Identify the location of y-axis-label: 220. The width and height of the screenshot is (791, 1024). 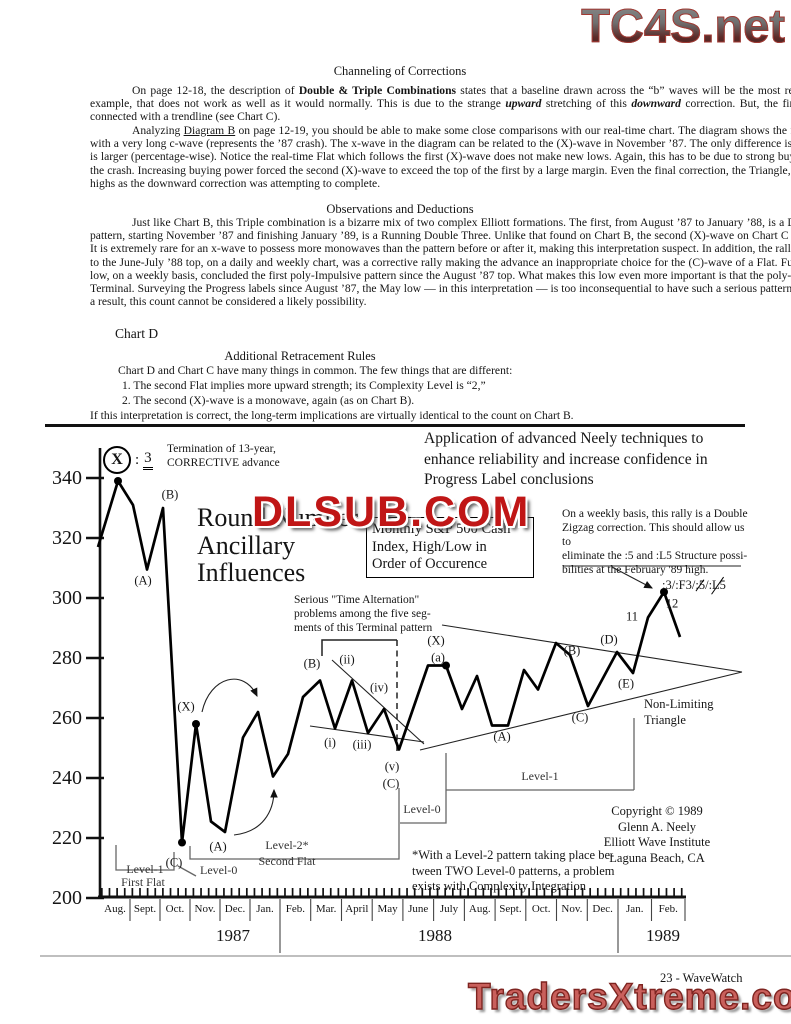
(67, 838).